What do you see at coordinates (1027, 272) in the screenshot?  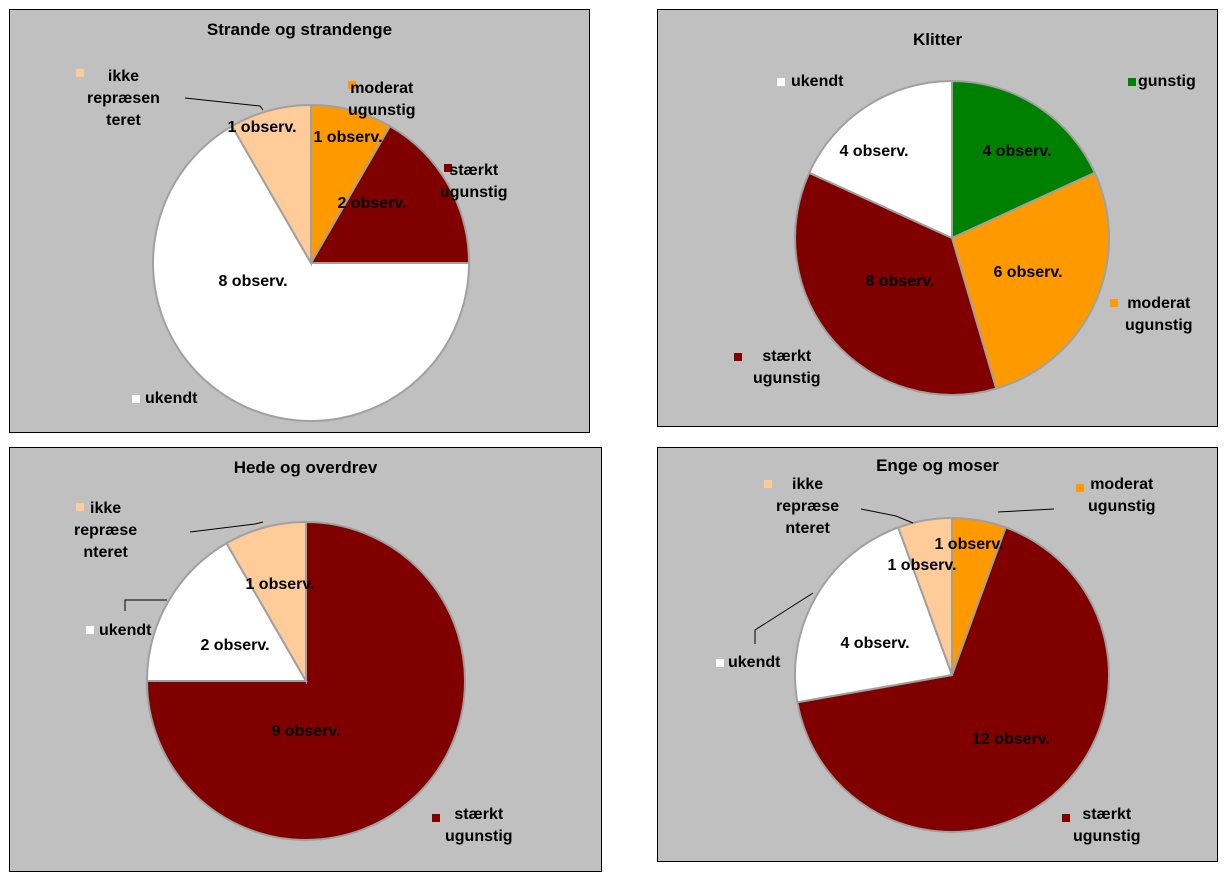 I see `slice-value-label: 6 observ.` at bounding box center [1027, 272].